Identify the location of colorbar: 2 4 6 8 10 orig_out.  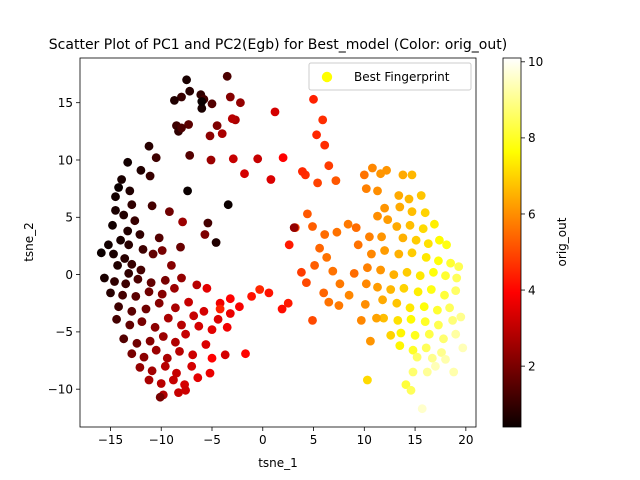
(535, 241).